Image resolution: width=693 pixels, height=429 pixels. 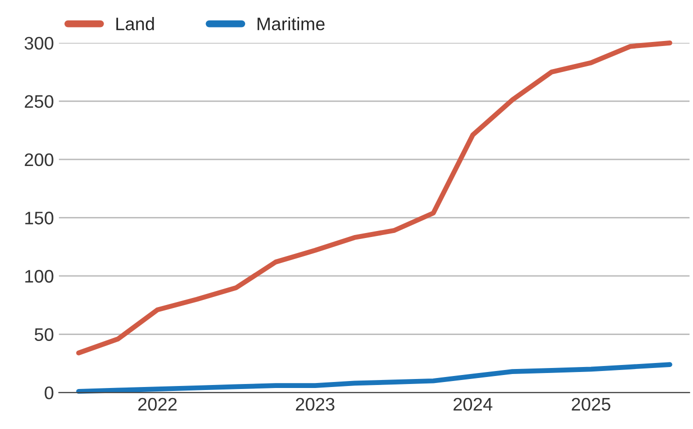 I want to click on y-tick-label: 250, so click(x=39, y=101).